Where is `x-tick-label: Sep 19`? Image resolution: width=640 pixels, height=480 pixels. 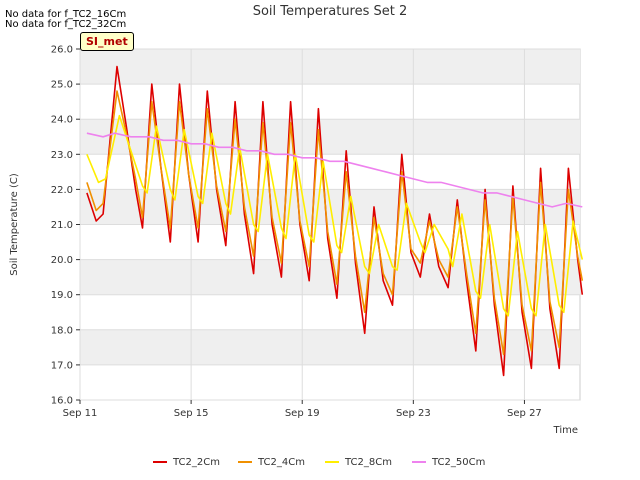 x-tick-label: Sep 19 is located at coordinates (302, 413).